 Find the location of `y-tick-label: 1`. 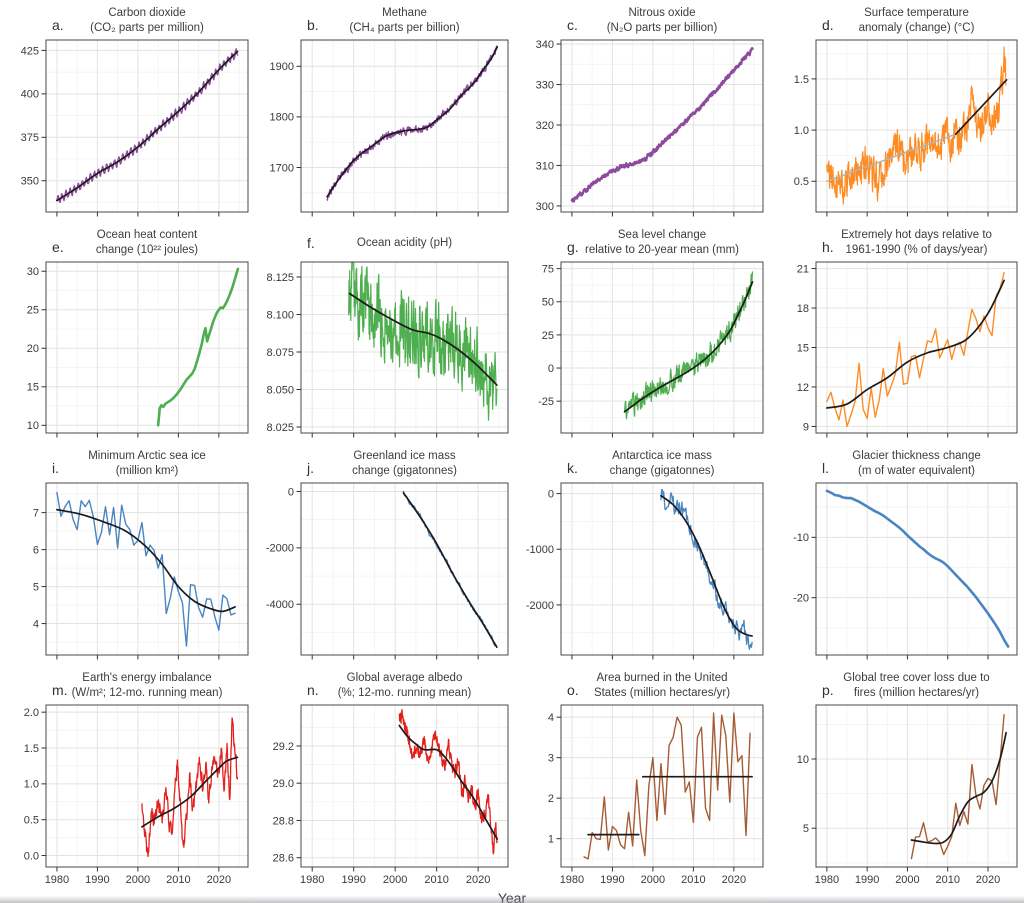

y-tick-label: 1 is located at coordinates (551, 840).